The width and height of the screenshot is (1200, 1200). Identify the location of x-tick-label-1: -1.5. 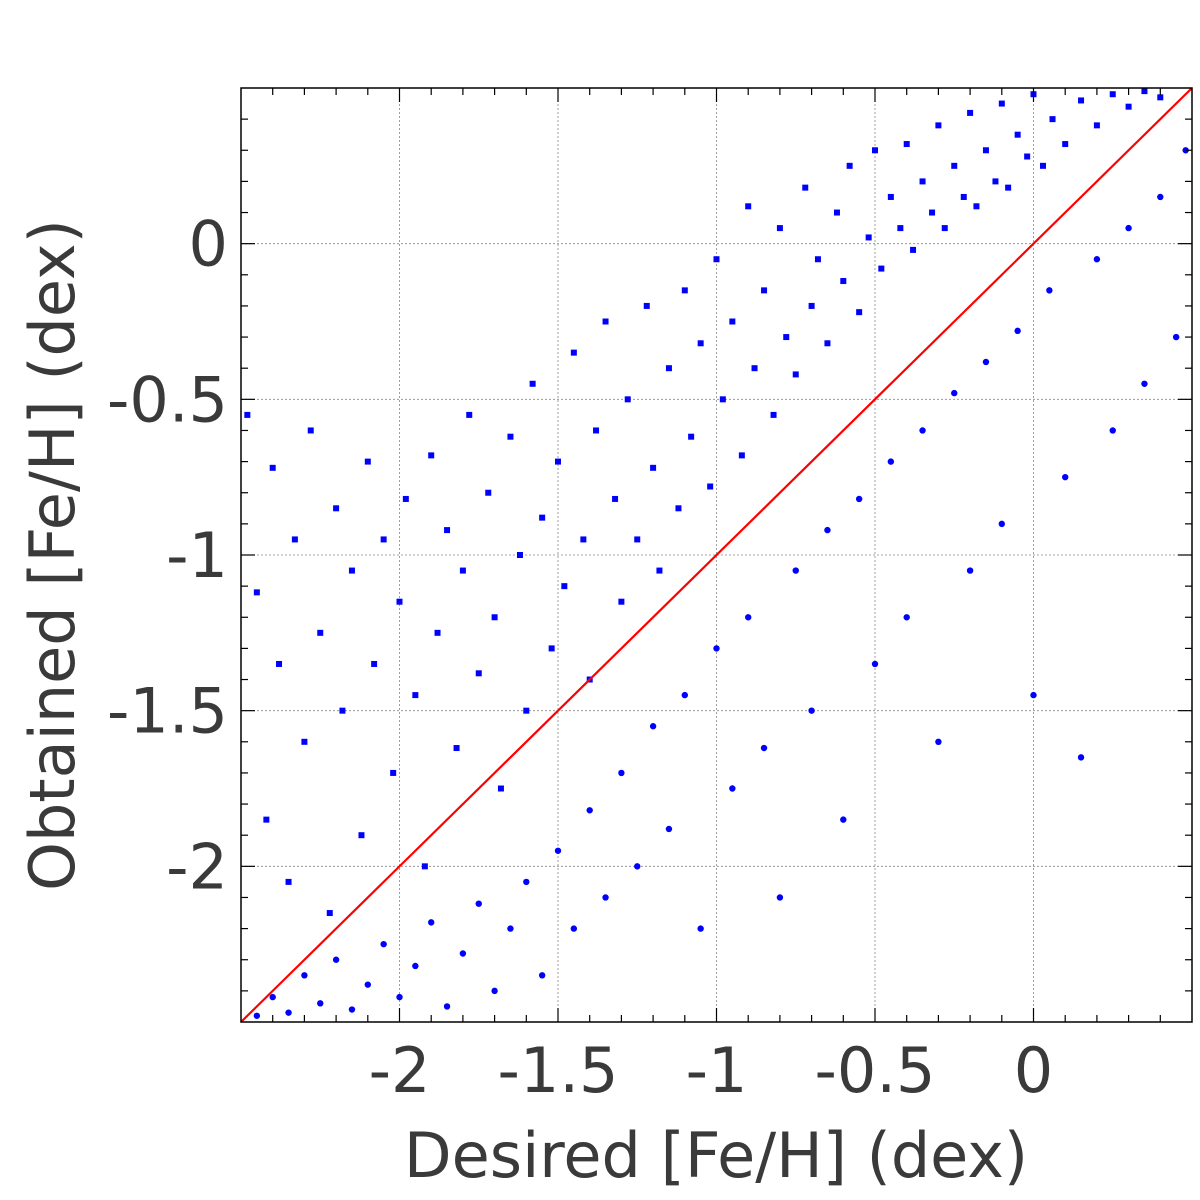
(558, 1070).